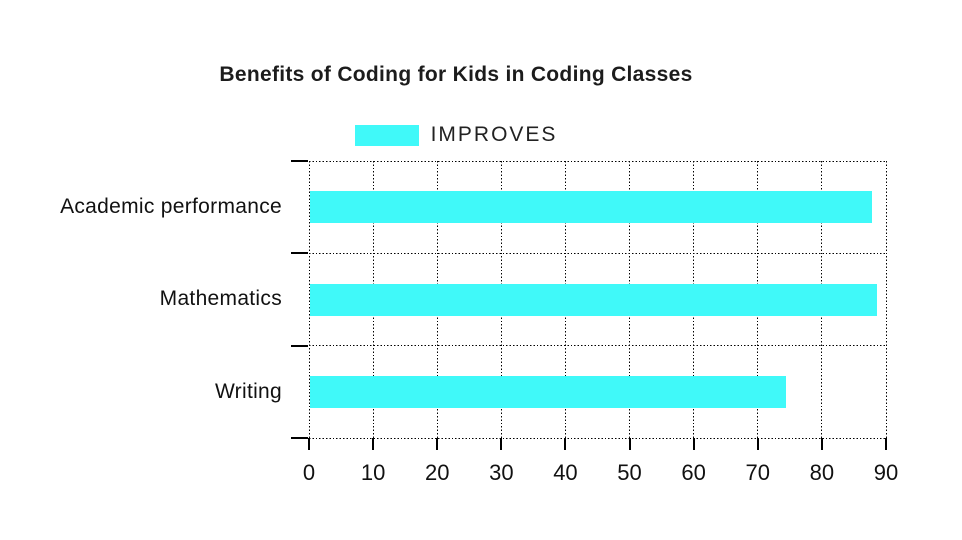 The image size is (962, 540). I want to click on x-tick-label-90: 90, so click(886, 472).